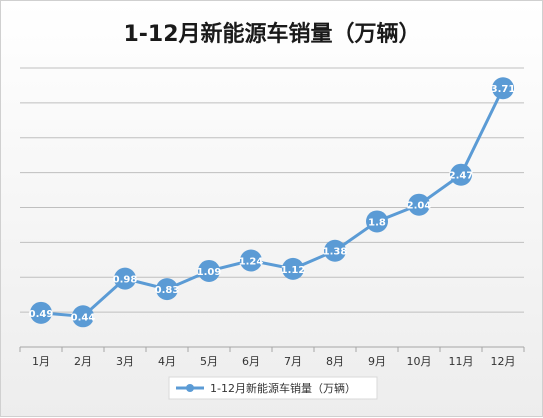  Describe the element at coordinates (41, 361) in the screenshot. I see `x-tick-label: 1月` at that location.